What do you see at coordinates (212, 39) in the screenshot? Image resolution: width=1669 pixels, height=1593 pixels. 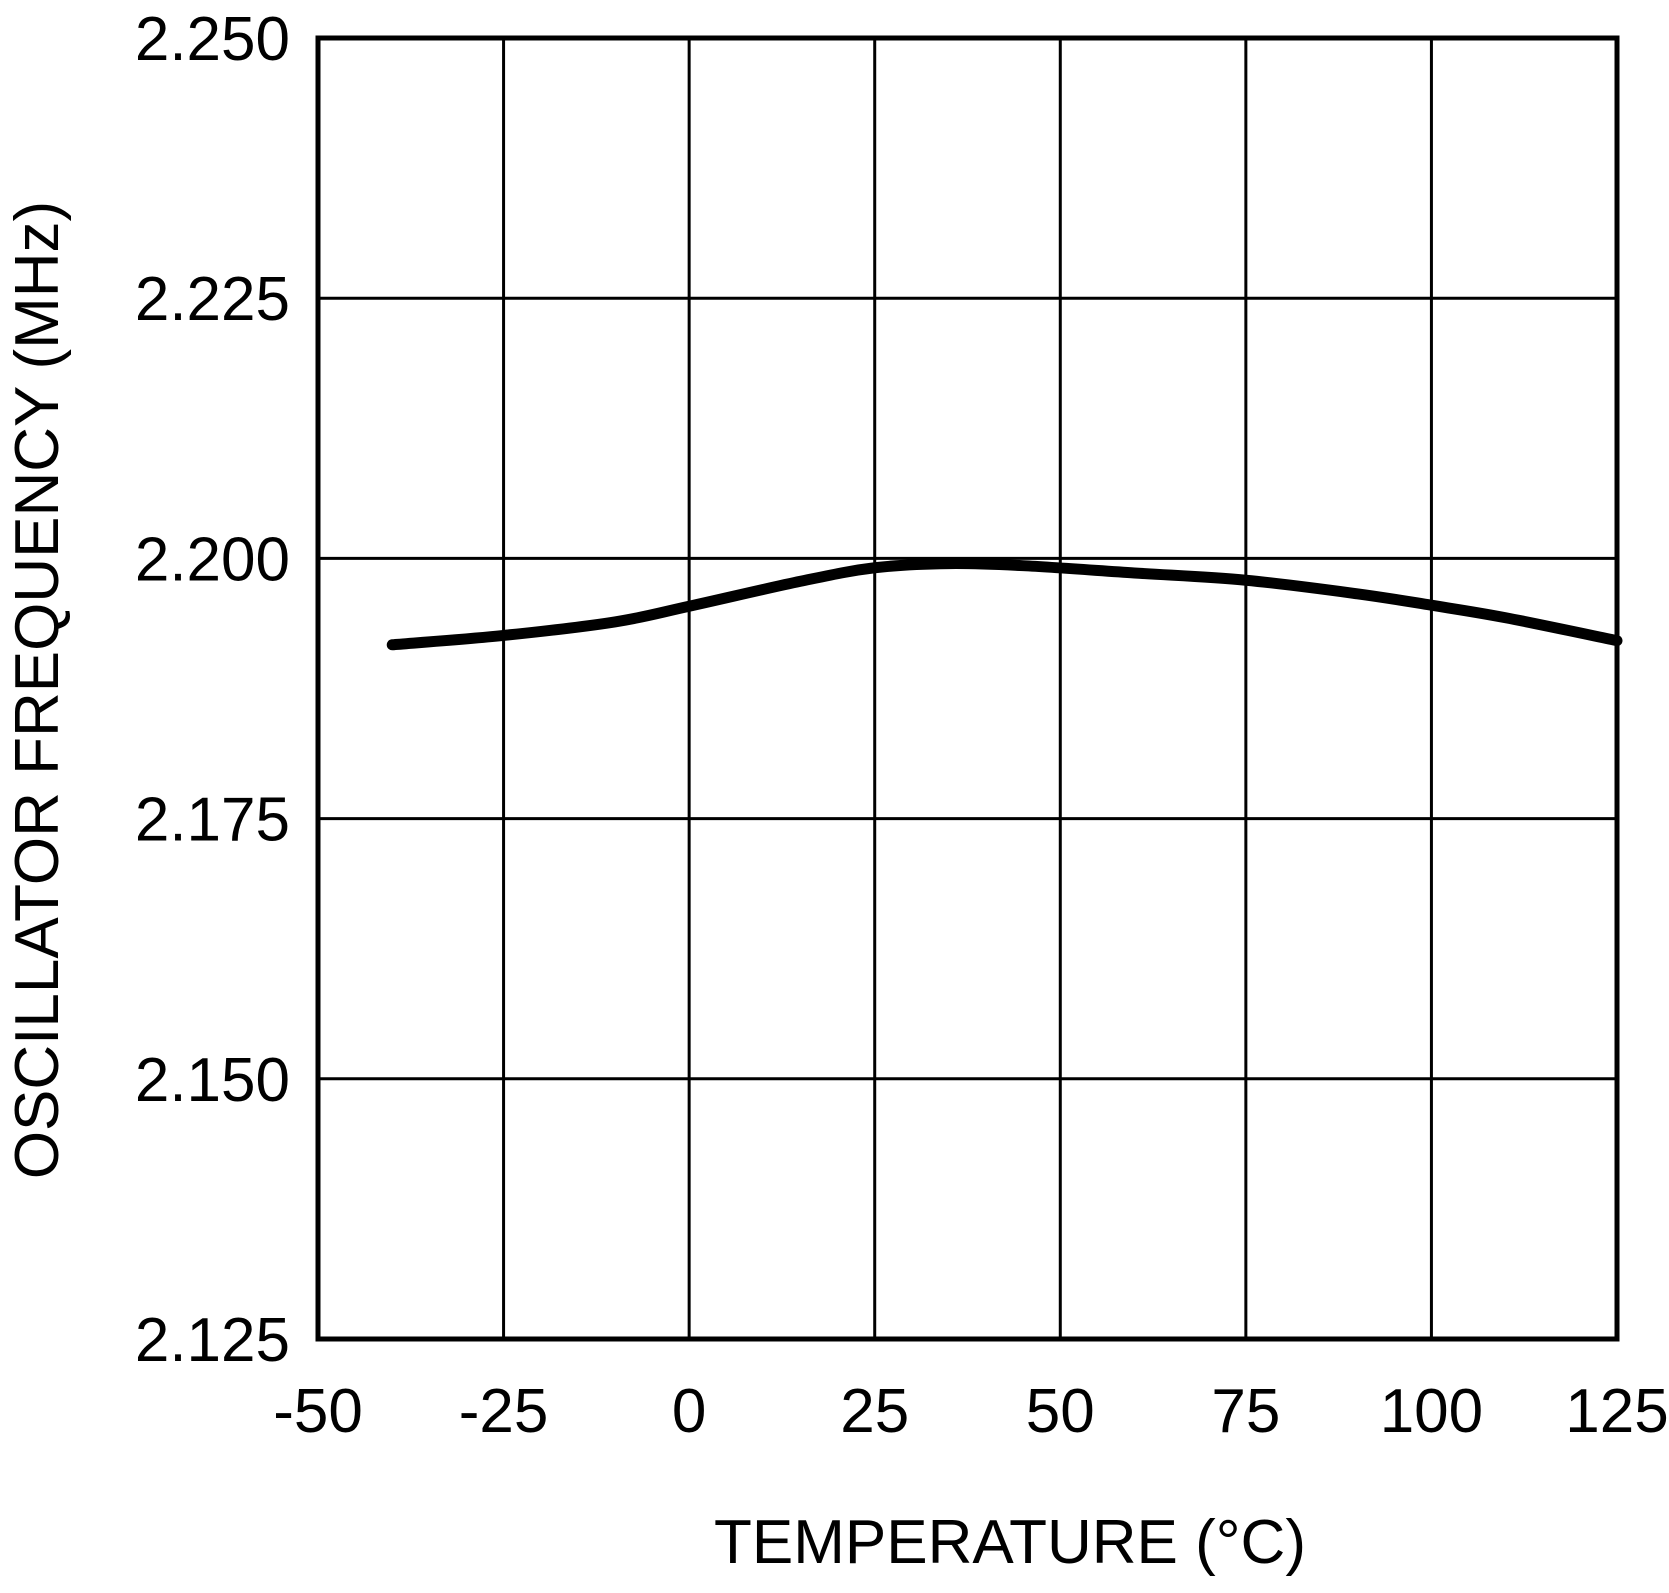 I see `y-tick-label: 2.250` at bounding box center [212, 39].